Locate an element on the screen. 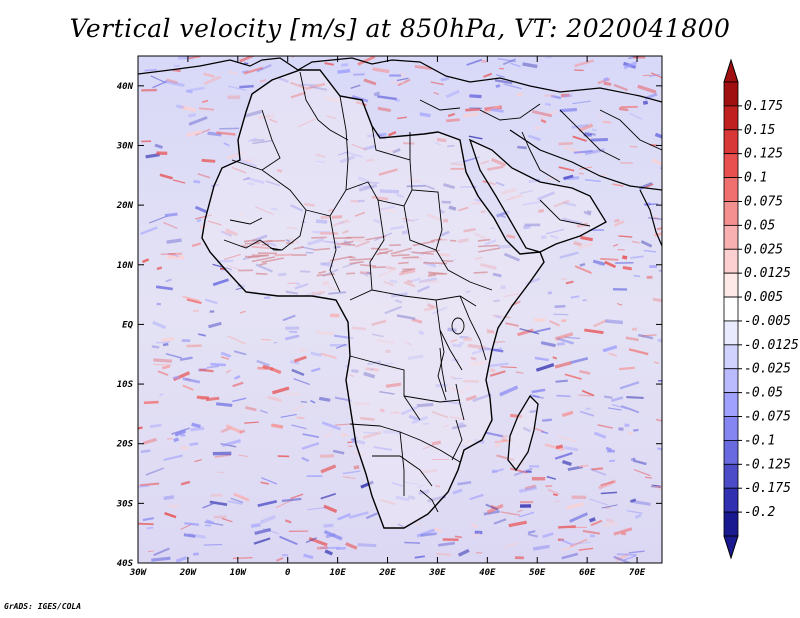  colorbar-label: -0.075 is located at coordinates (767, 417).